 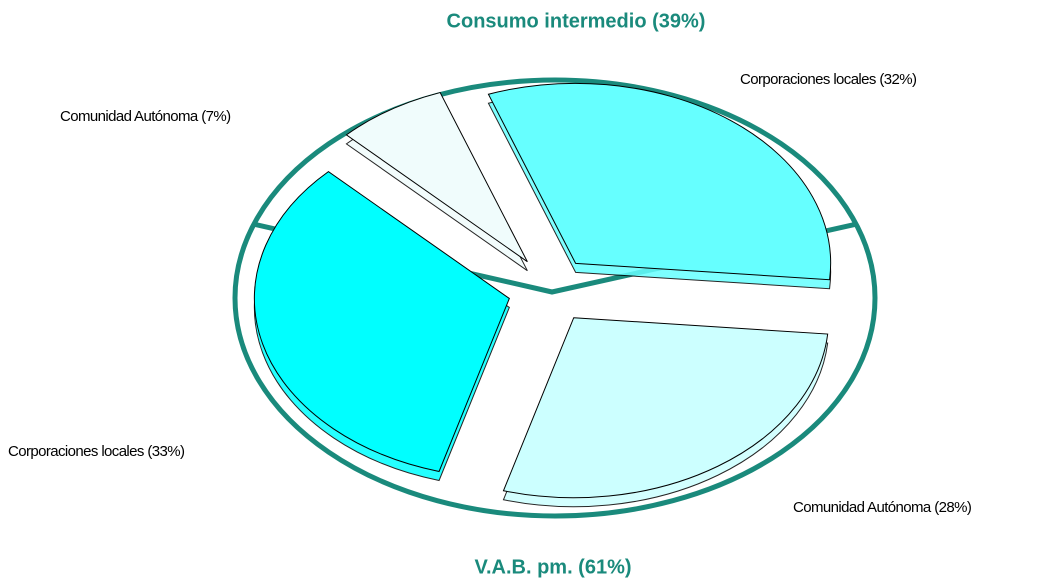 I want to click on group-label: V.A.B. pm. (61%), so click(x=552, y=567).